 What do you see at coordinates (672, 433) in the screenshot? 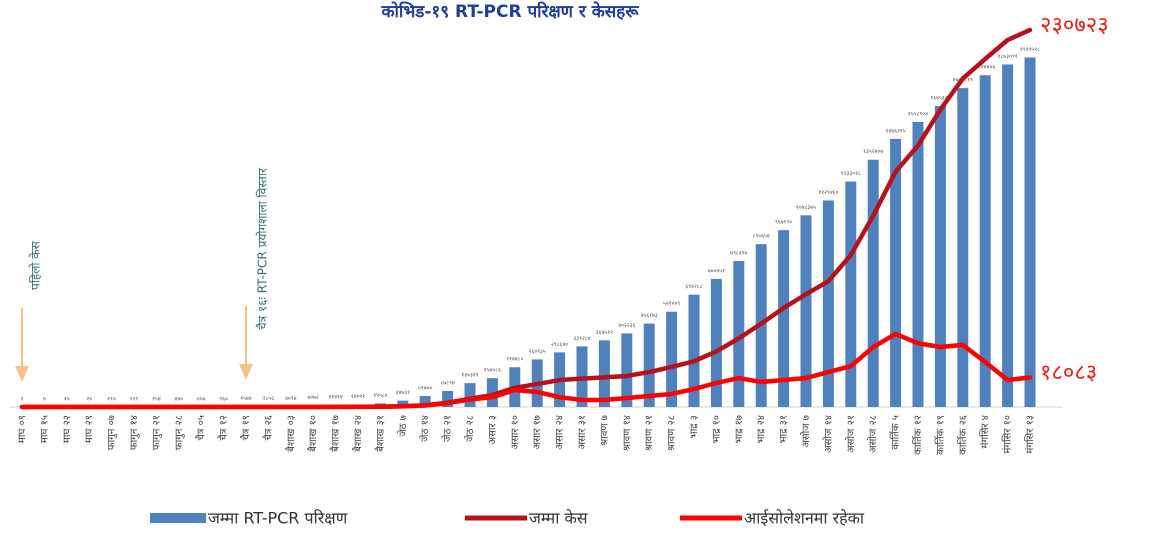
I see `x-tick-label: श्रावण २८` at bounding box center [672, 433].